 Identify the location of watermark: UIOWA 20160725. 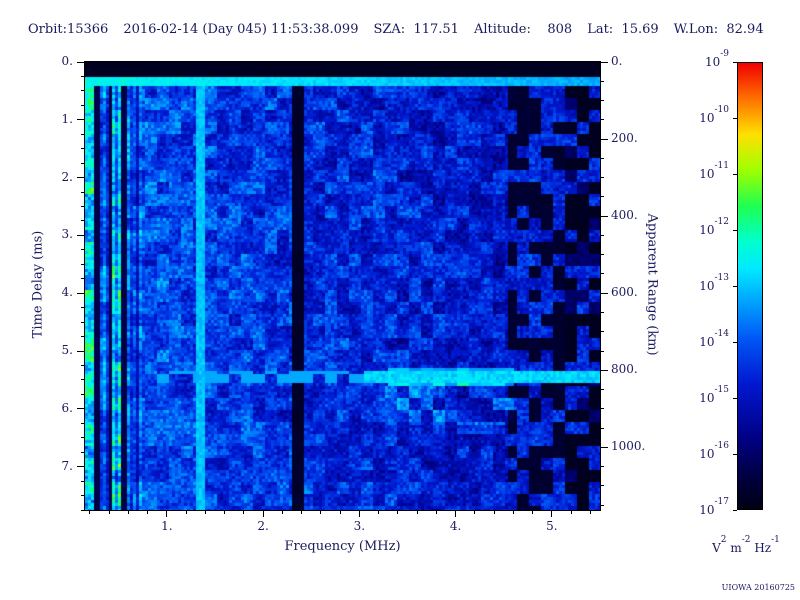
(758, 587).